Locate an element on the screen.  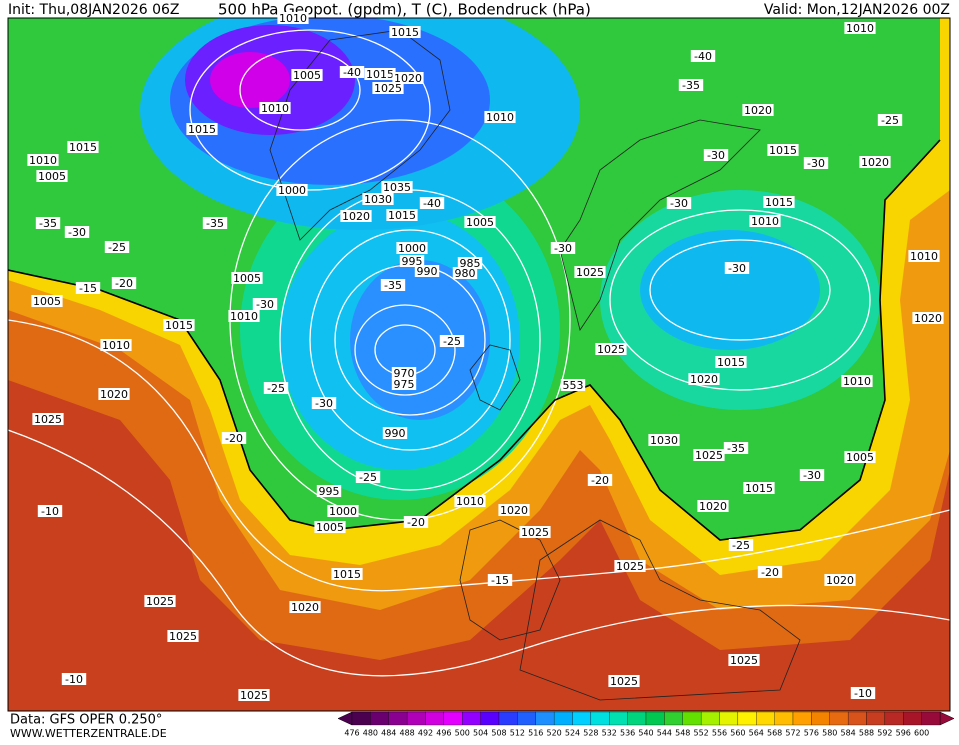
map-label: 1035 is located at coordinates (397, 187).